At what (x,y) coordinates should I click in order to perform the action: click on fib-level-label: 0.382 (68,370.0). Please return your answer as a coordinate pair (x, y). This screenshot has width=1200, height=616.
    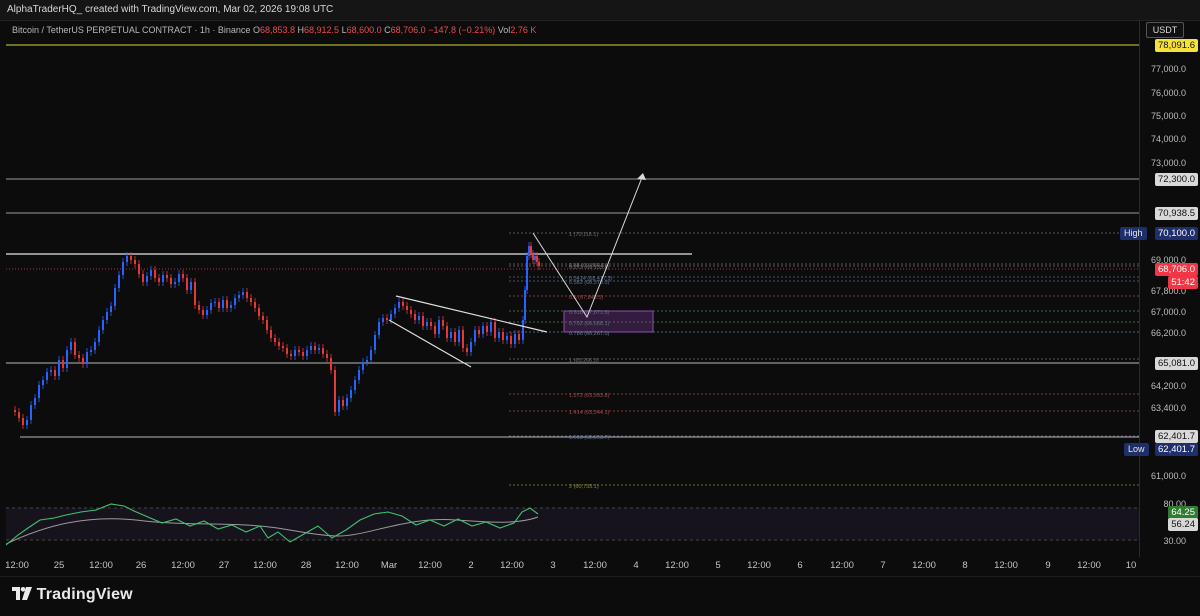
    Looking at the image, I should click on (589, 283).